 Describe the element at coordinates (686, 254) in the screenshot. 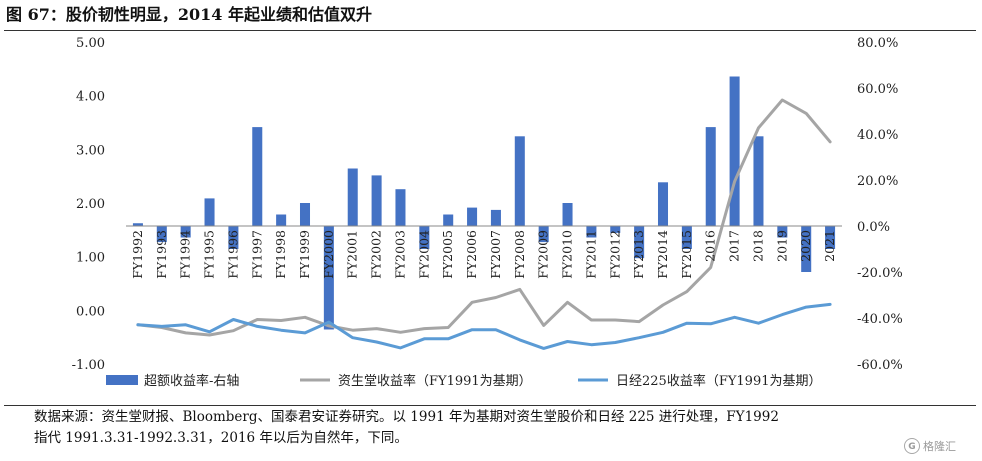

I see `category-label: FY2015` at that location.